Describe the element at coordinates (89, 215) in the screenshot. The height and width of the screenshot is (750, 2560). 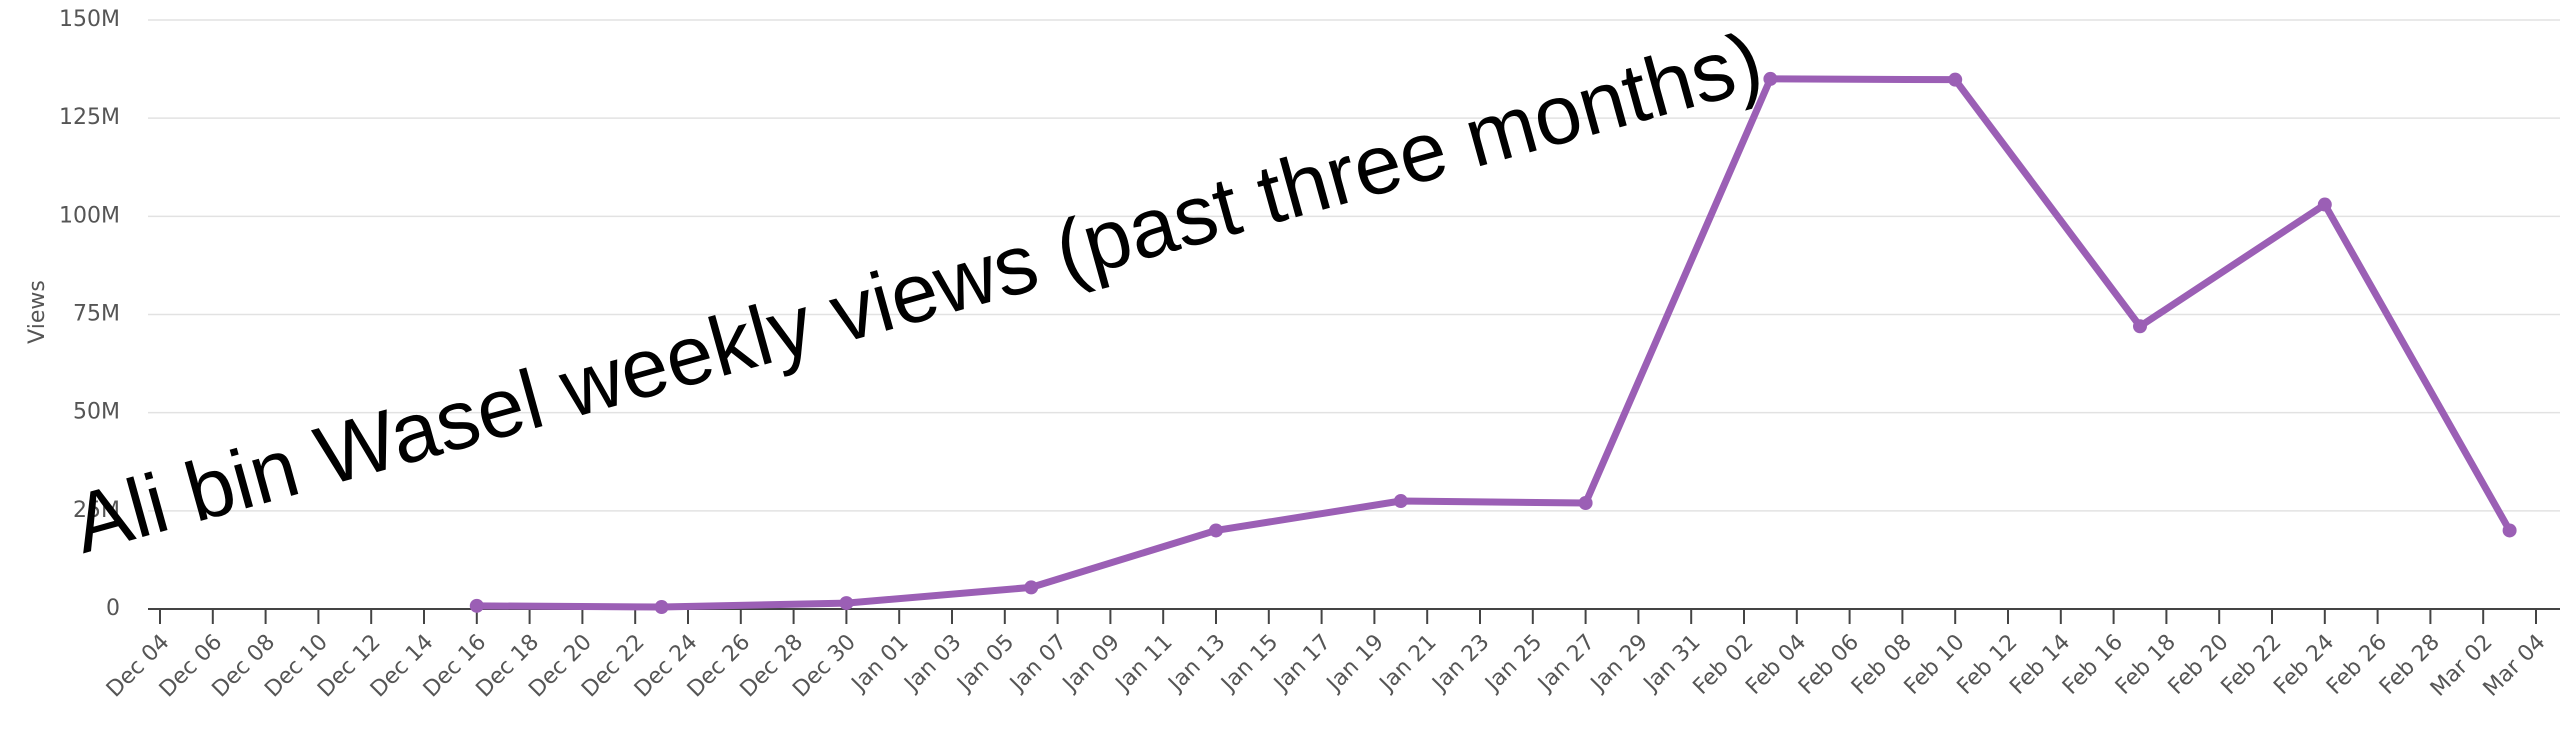
I see `y-tick-label: 100M` at that location.